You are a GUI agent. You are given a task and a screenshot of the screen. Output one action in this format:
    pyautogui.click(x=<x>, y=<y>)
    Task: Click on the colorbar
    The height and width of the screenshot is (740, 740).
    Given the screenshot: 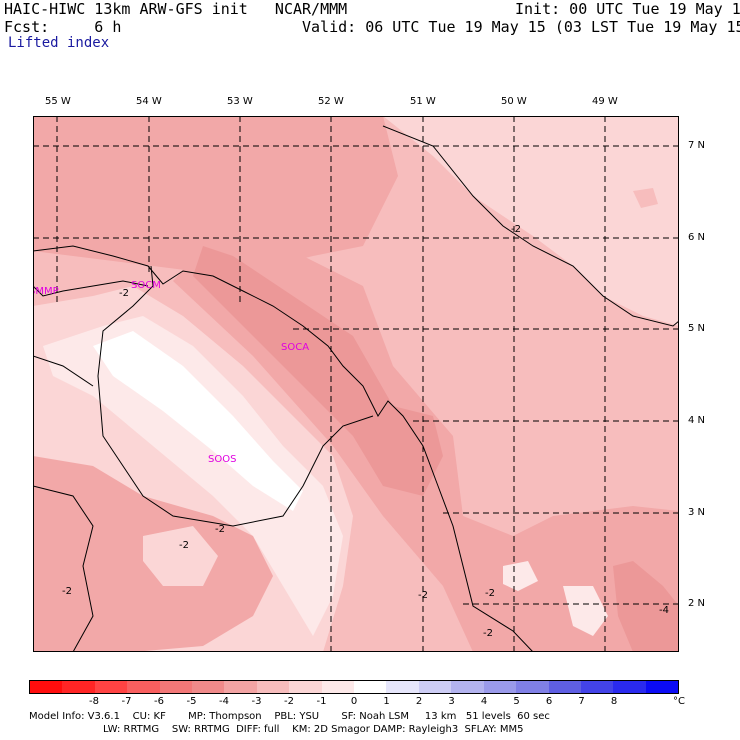 What is the action you would take?
    pyautogui.click(x=354, y=687)
    